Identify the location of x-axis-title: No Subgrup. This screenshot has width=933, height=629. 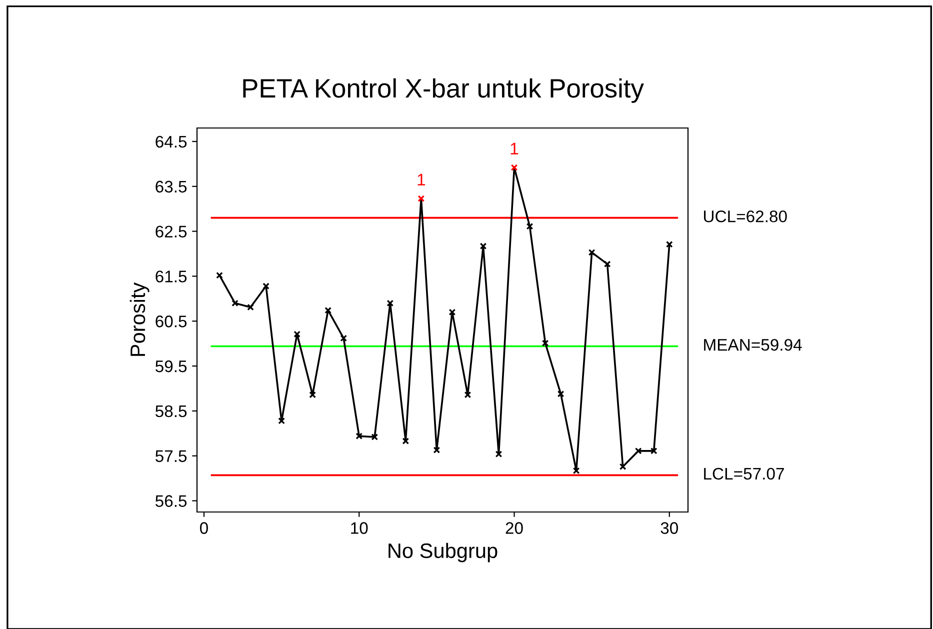
(443, 552).